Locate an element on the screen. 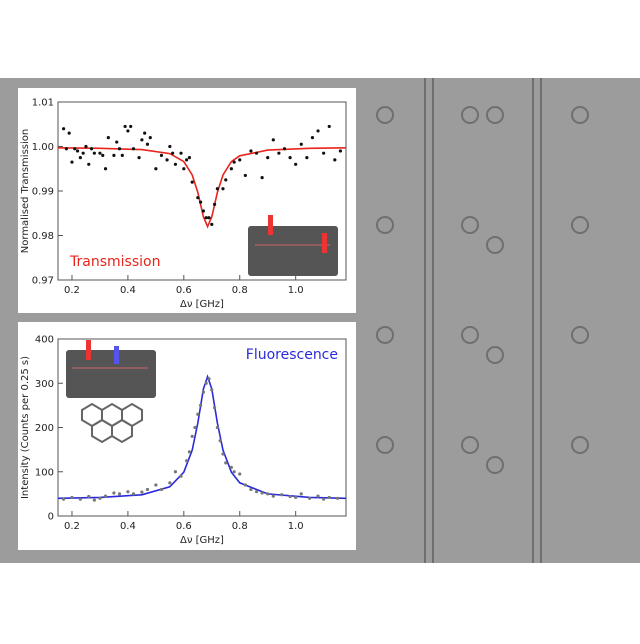 Image resolution: width=640 pixels, height=644 pixels. inset-crystal is located at coordinates (111, 369).